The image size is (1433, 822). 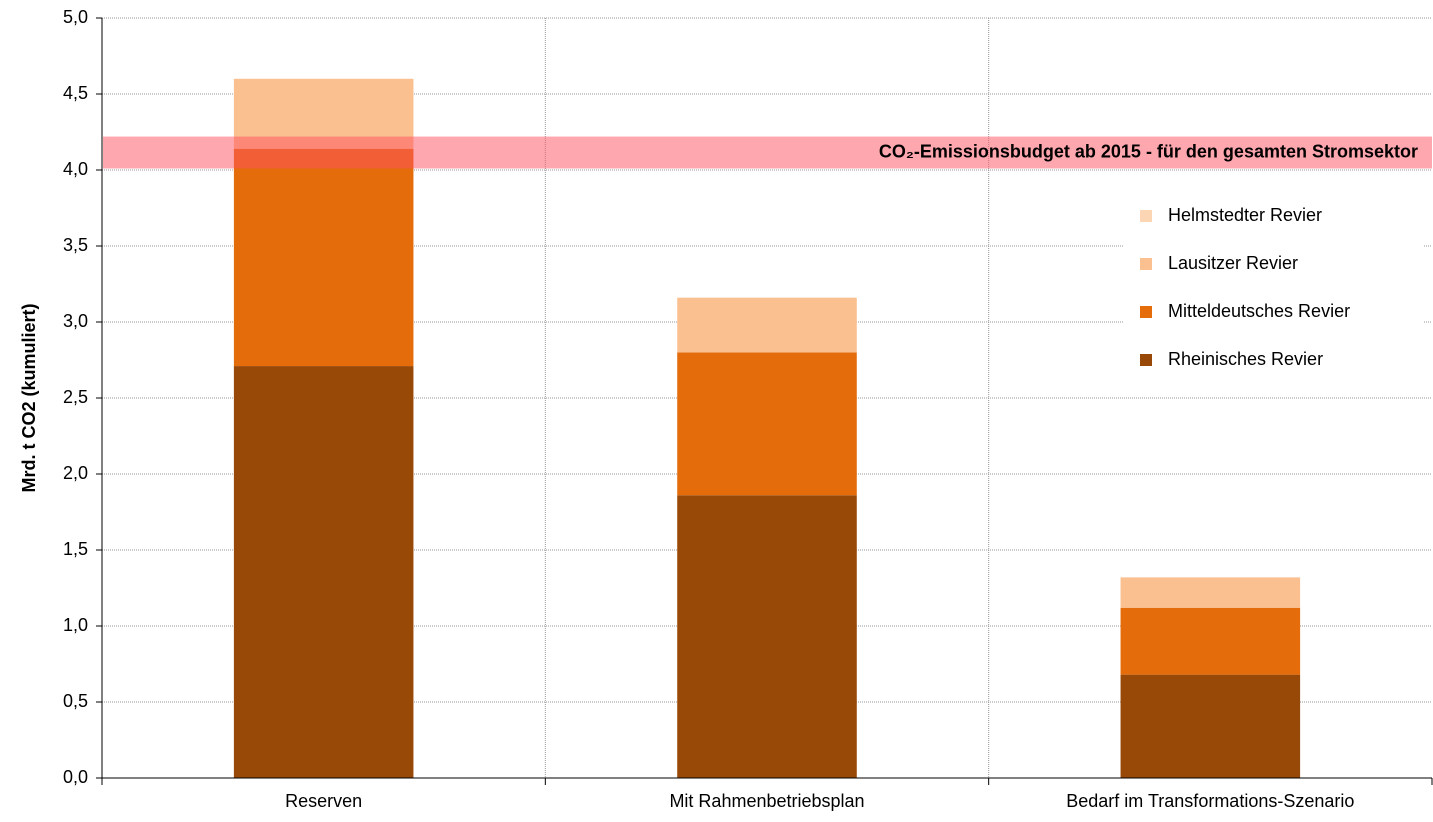 I want to click on y-tick-label: 0,0, so click(x=75, y=777).